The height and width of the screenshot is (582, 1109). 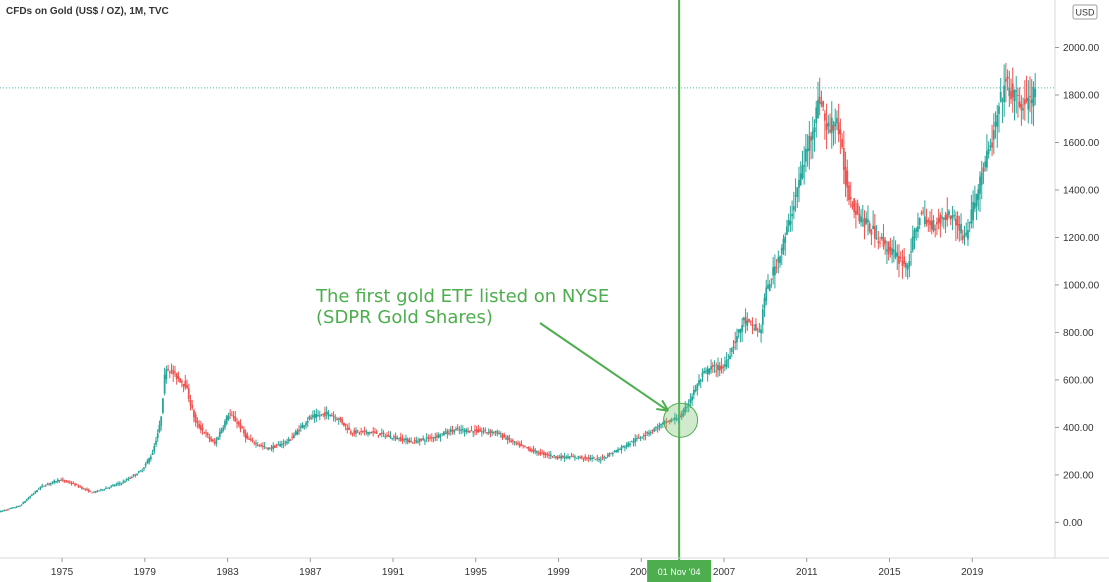 I want to click on time-tick-label: 2015, so click(x=889, y=572).